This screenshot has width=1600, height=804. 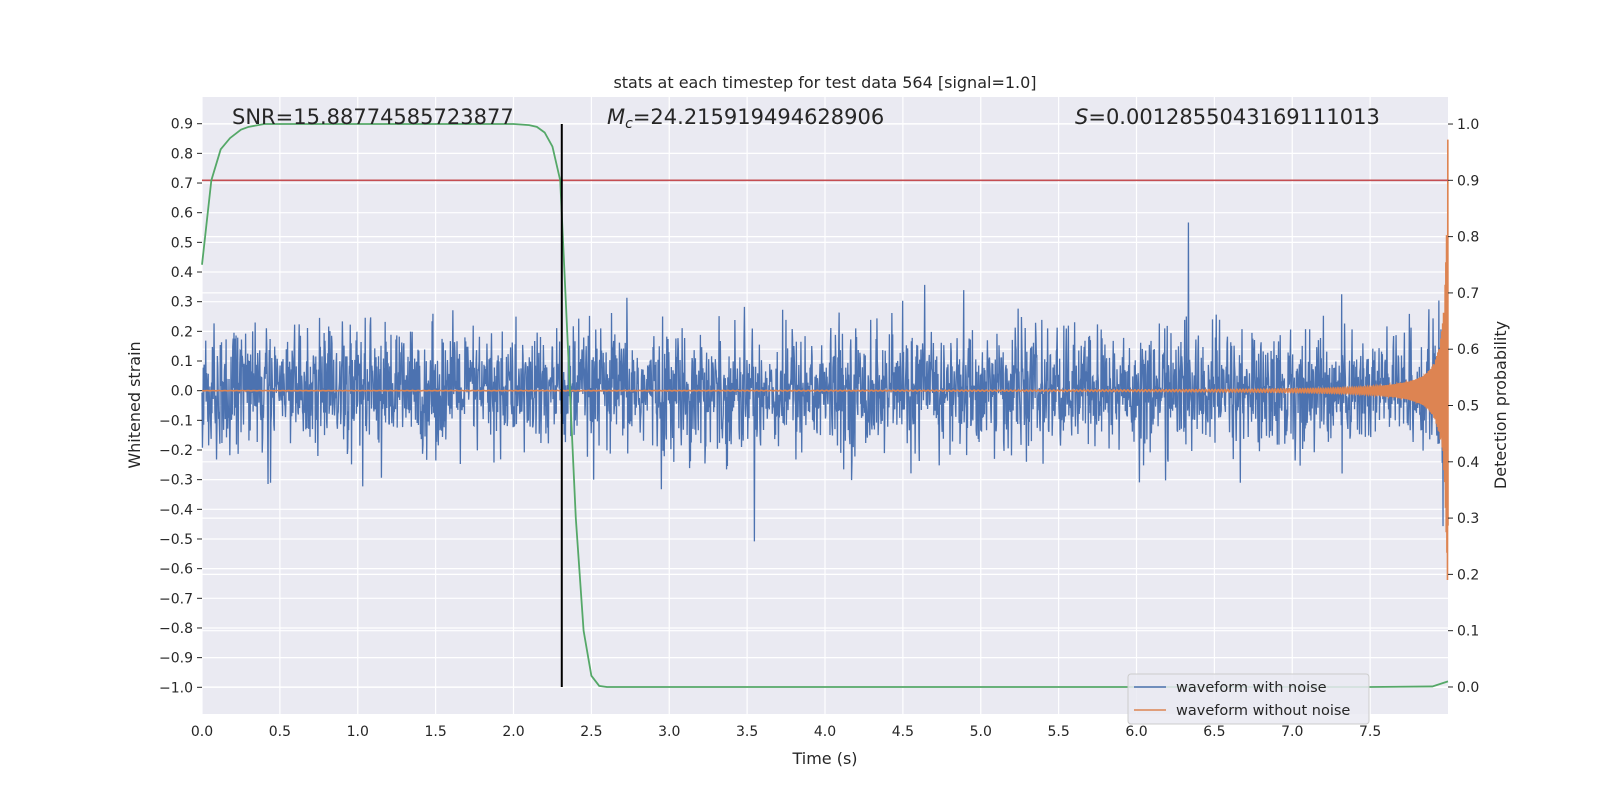 What do you see at coordinates (182, 392) in the screenshot?
I see `left-tick-label: 0.0` at bounding box center [182, 392].